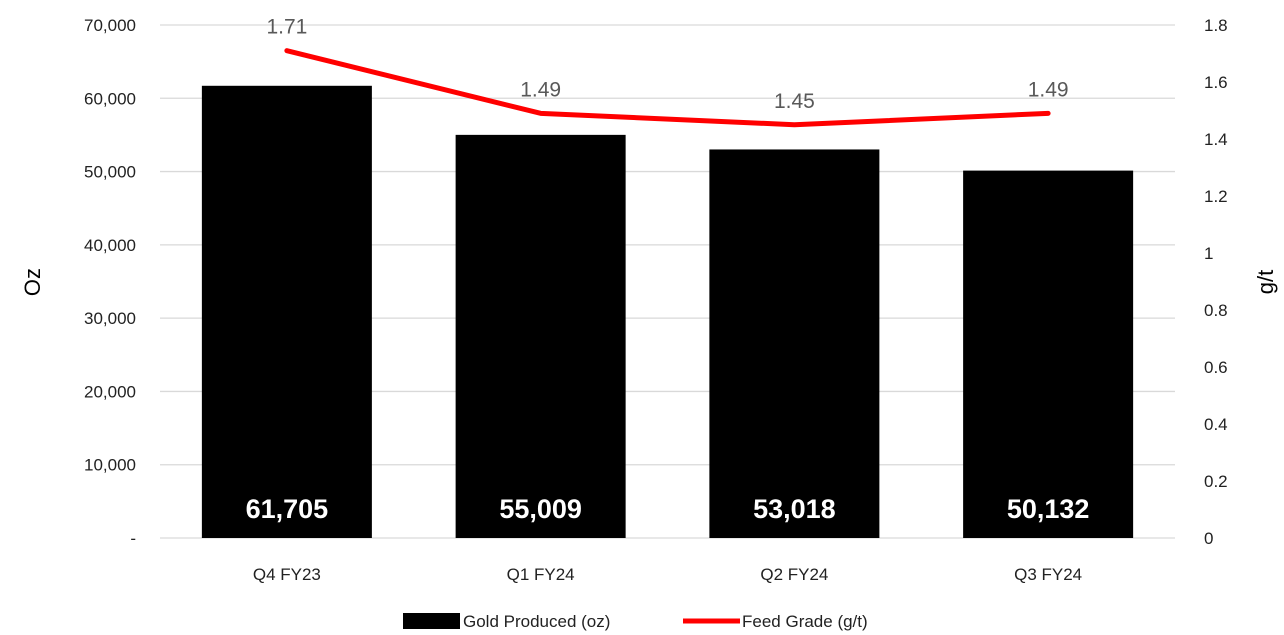  Describe the element at coordinates (1216, 196) in the screenshot. I see `right-tick-label: 1.2` at that location.